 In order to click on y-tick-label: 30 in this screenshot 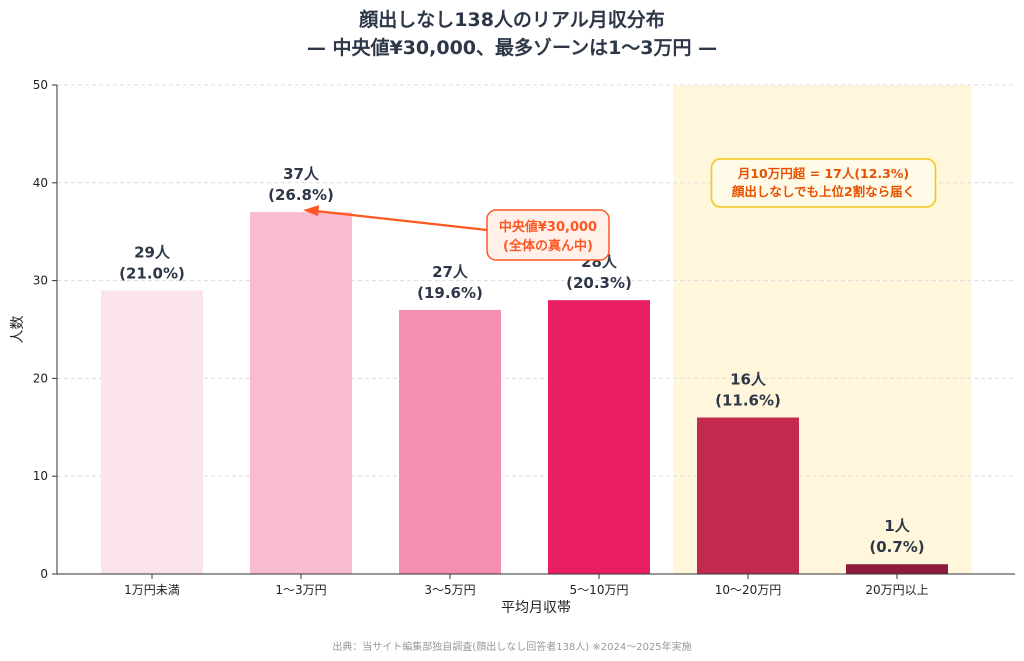, I will do `click(40, 281)`.